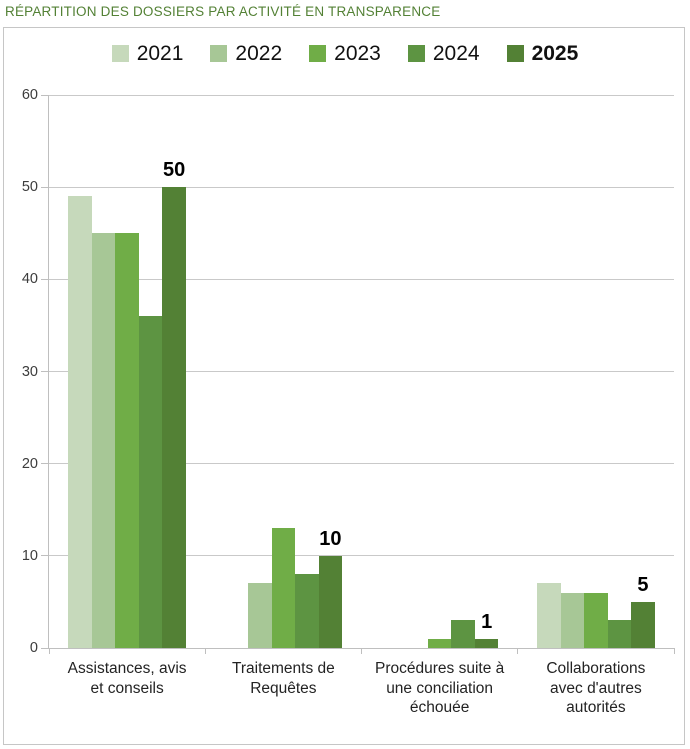  What do you see at coordinates (283, 678) in the screenshot?
I see `x-axis-category-label: Traitements de Requêtes` at bounding box center [283, 678].